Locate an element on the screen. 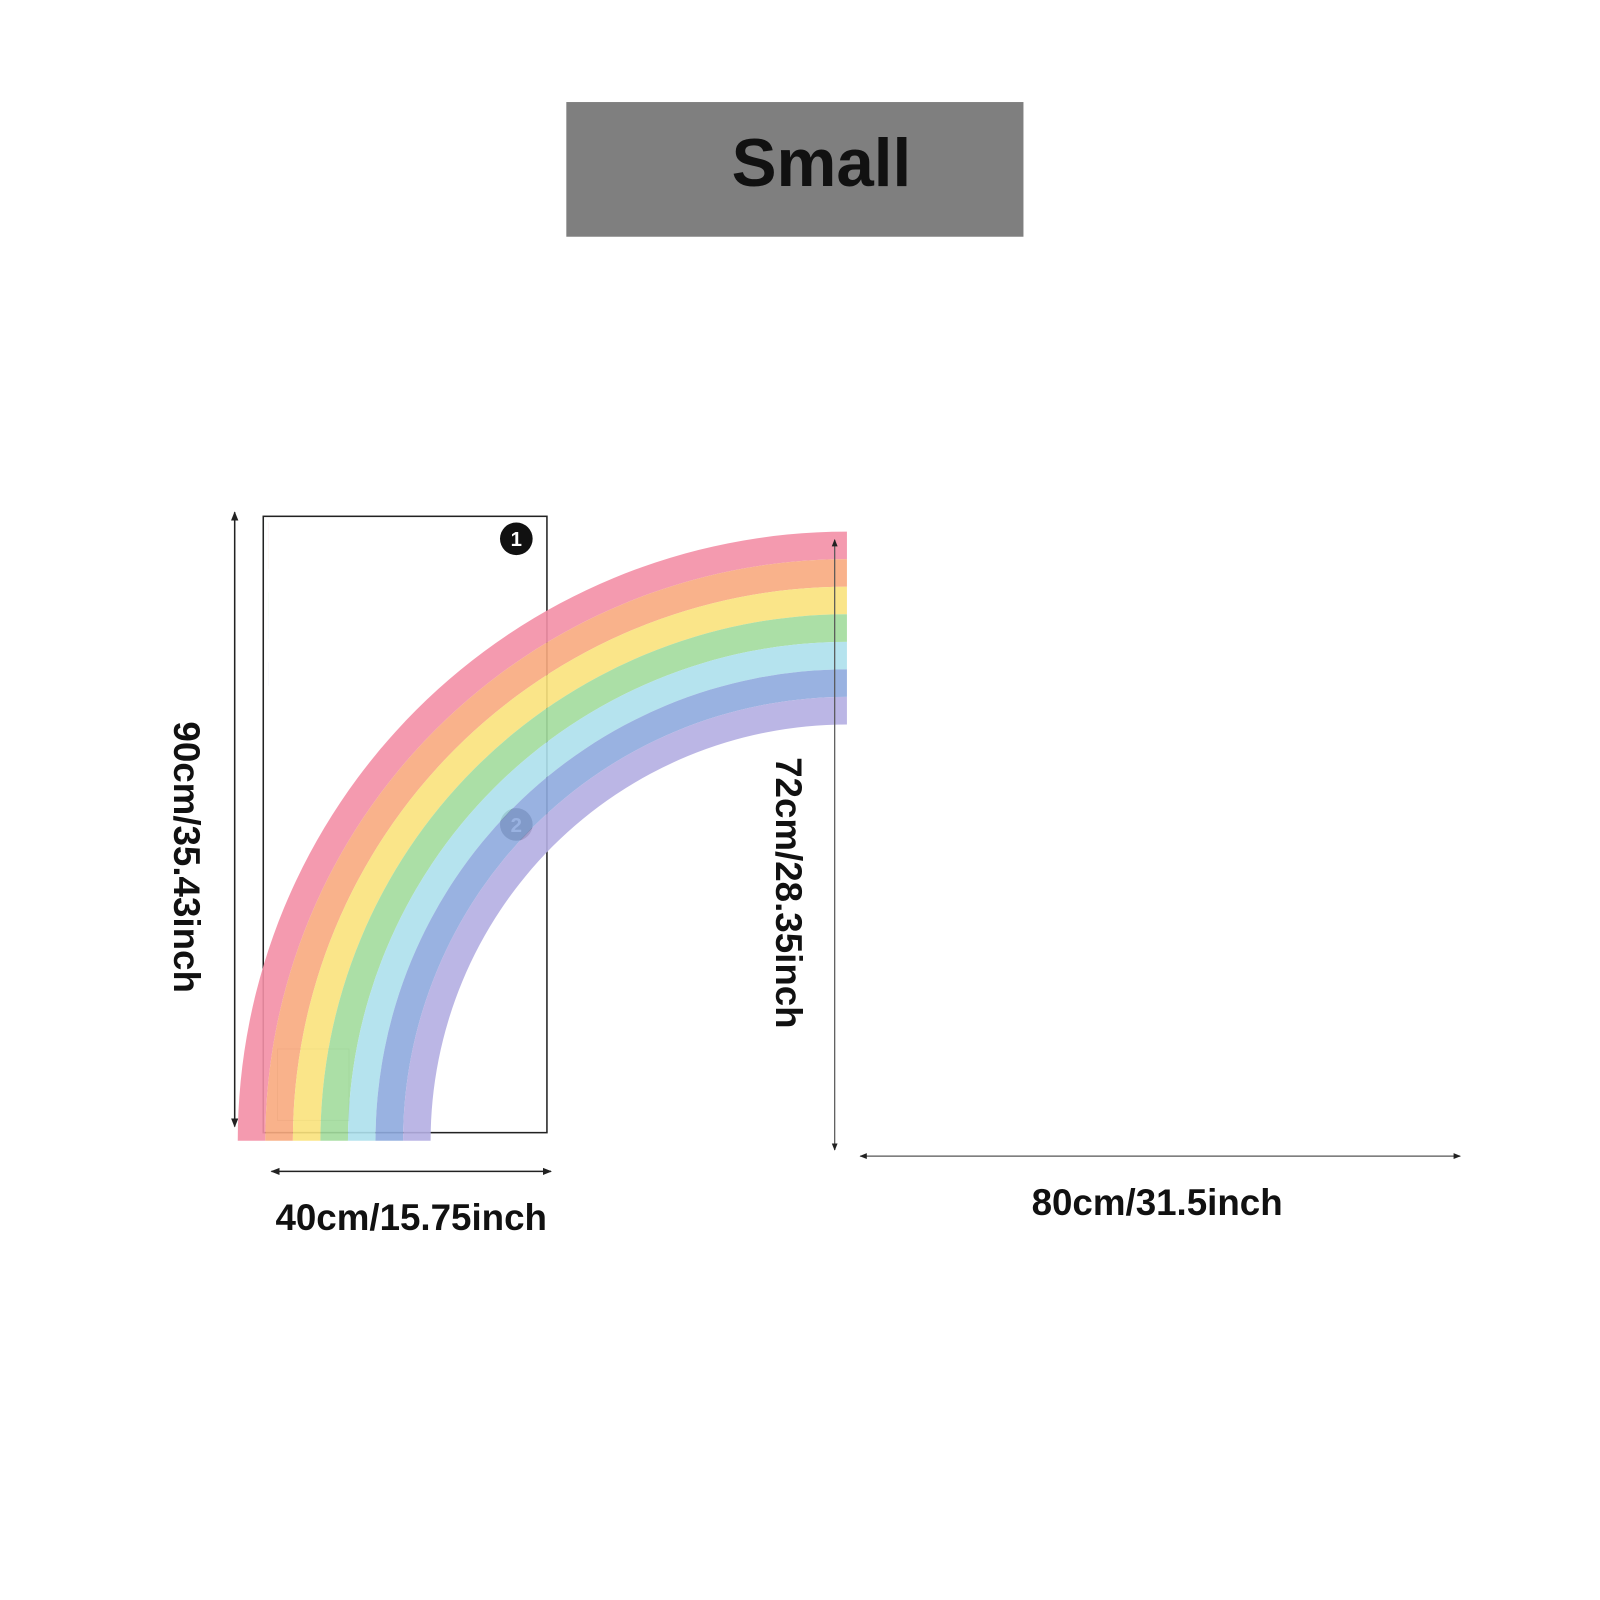  rainbow is located at coordinates (542, 836).